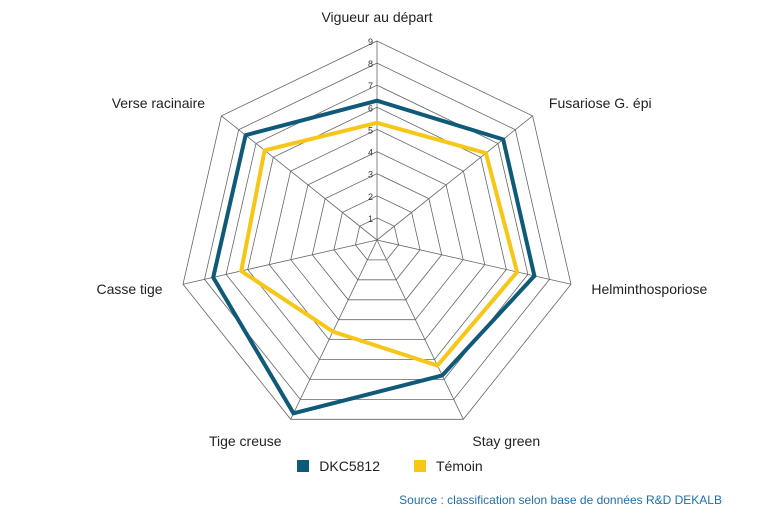 This screenshot has width=780, height=523. I want to click on axis-label-fusariose-g-epi: Fusariose G. épi, so click(600, 103).